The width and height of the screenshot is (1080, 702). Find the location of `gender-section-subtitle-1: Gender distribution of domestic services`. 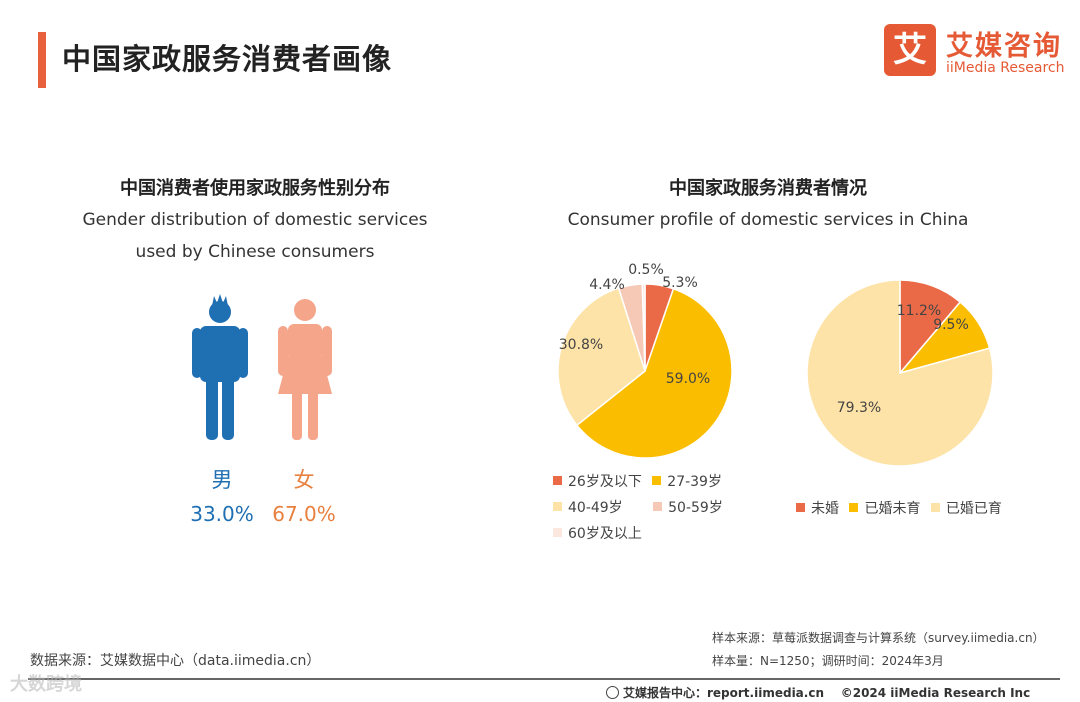

gender-section-subtitle-1: Gender distribution of domestic services is located at coordinates (255, 220).